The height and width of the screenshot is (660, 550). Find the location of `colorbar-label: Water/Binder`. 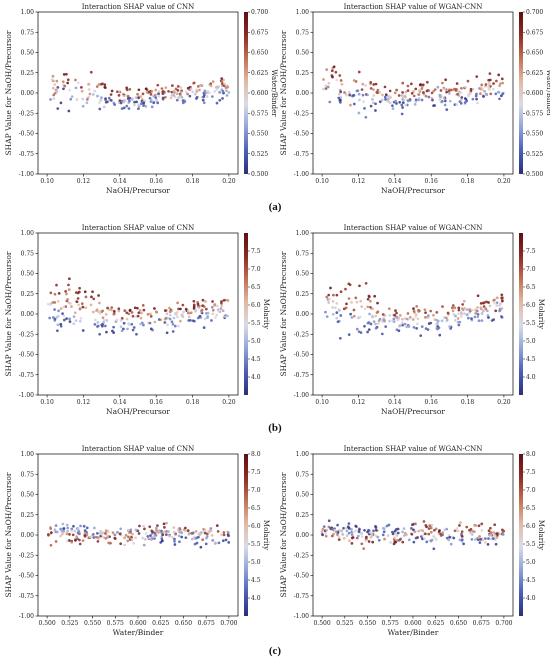

colorbar-label: Water/Binder is located at coordinates (274, 93).